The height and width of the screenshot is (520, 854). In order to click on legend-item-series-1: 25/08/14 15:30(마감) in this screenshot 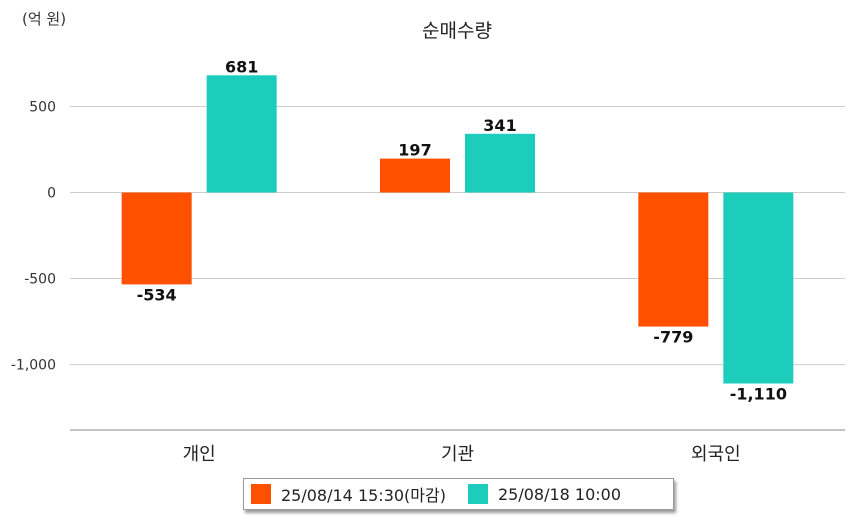, I will do `click(348, 494)`.